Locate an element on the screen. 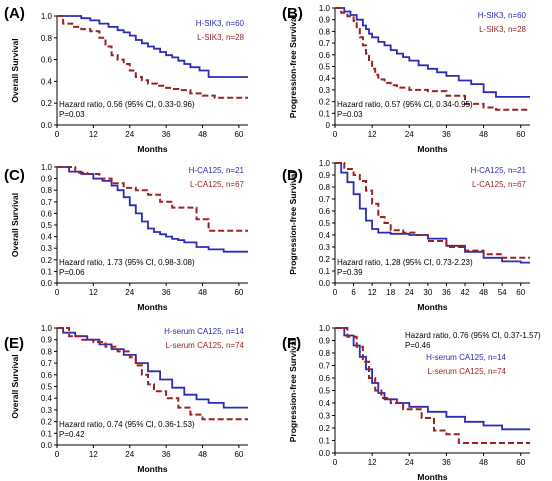 Image resolution: width=552 pixels, height=481 pixels. hazard-ratio-text: Hazard ratio, 1.73 (95% CI, 0.98-3.08) is located at coordinates (127, 262).